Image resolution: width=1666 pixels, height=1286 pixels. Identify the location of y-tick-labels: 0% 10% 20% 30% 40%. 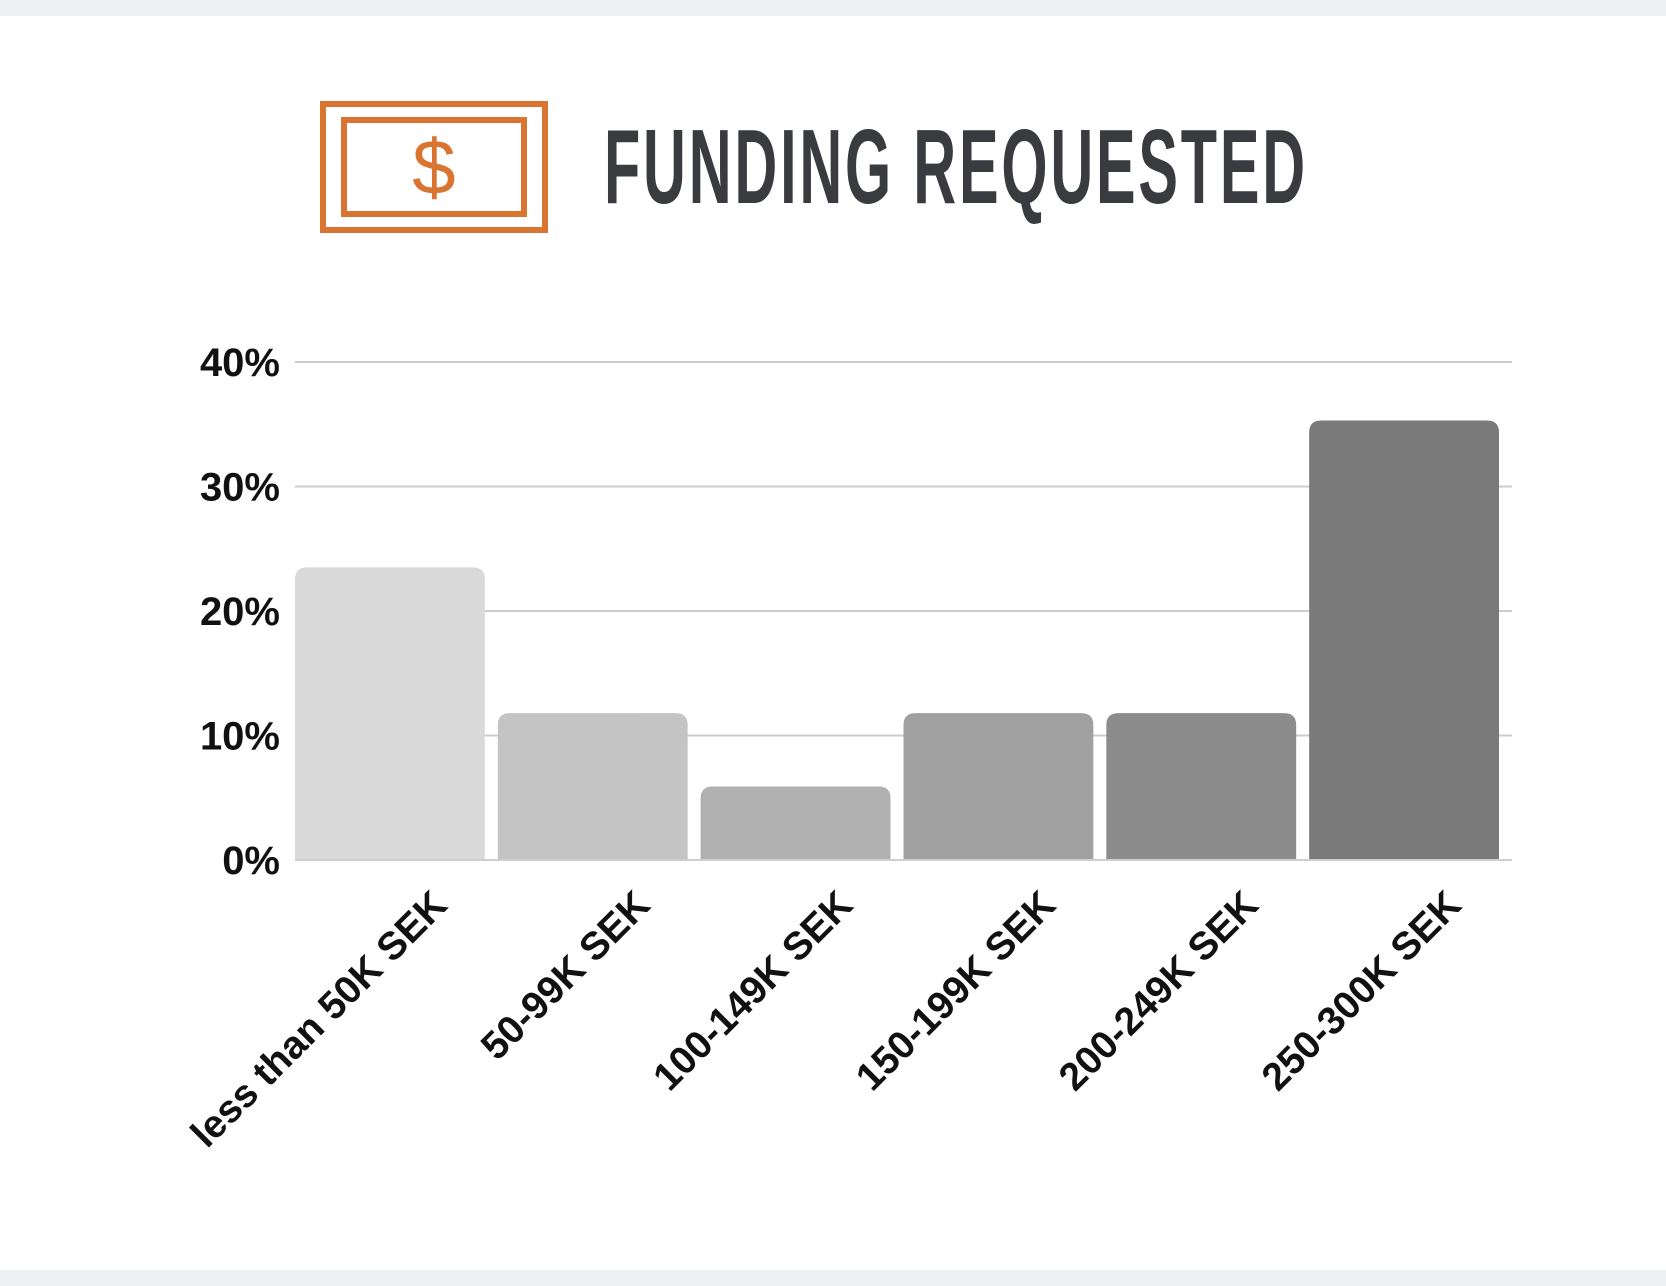
(240, 612).